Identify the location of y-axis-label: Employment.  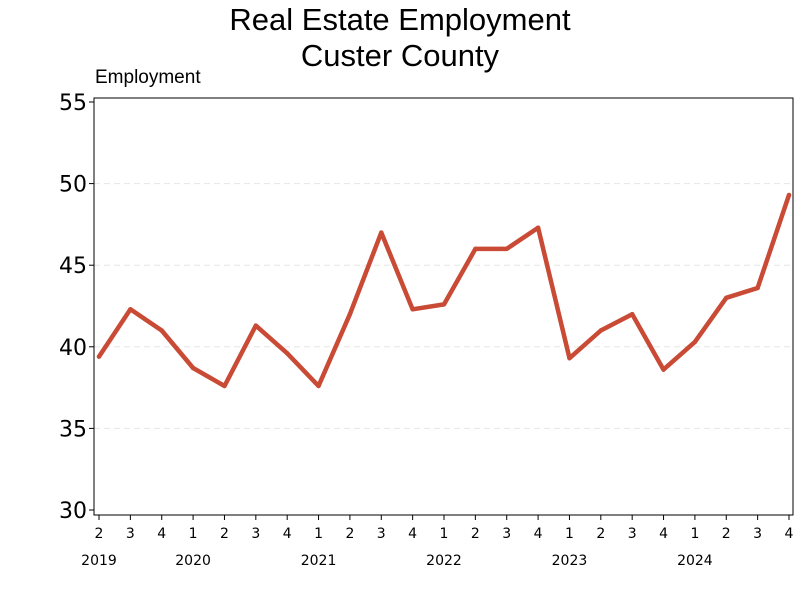
(148, 77).